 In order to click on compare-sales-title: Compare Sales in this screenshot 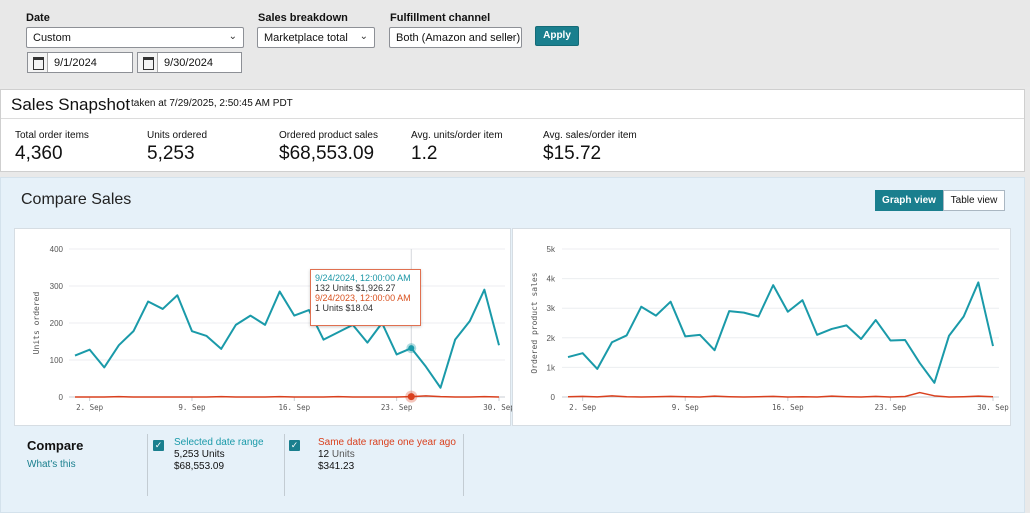, I will do `click(76, 199)`.